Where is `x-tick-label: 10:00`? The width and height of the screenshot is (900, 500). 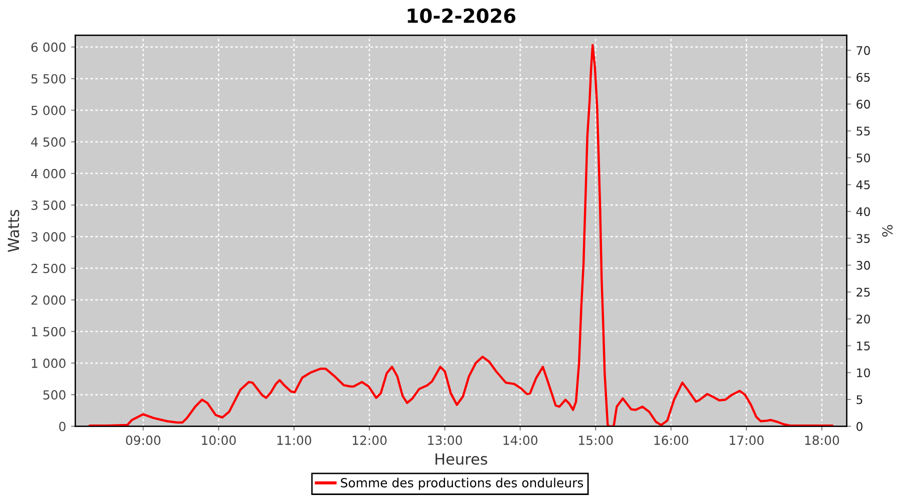
x-tick-label: 10:00 is located at coordinates (219, 441).